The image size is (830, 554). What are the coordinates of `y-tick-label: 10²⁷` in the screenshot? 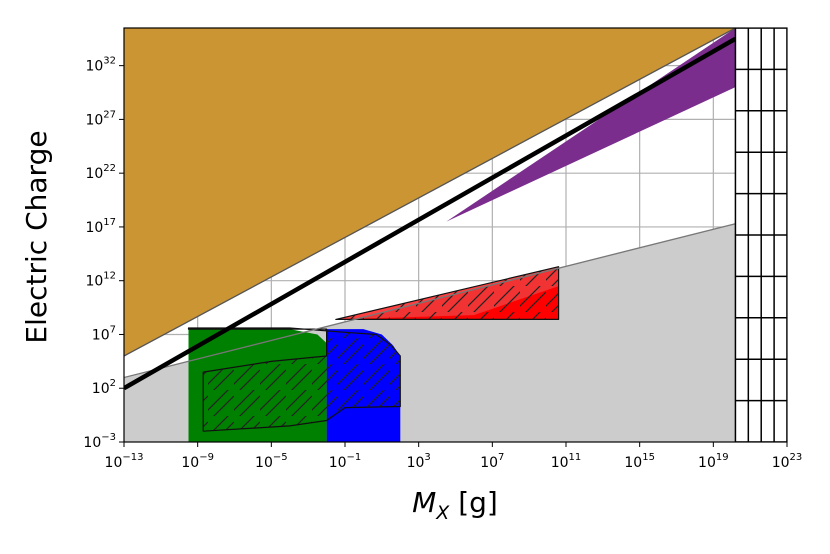 It's located at (100, 118).